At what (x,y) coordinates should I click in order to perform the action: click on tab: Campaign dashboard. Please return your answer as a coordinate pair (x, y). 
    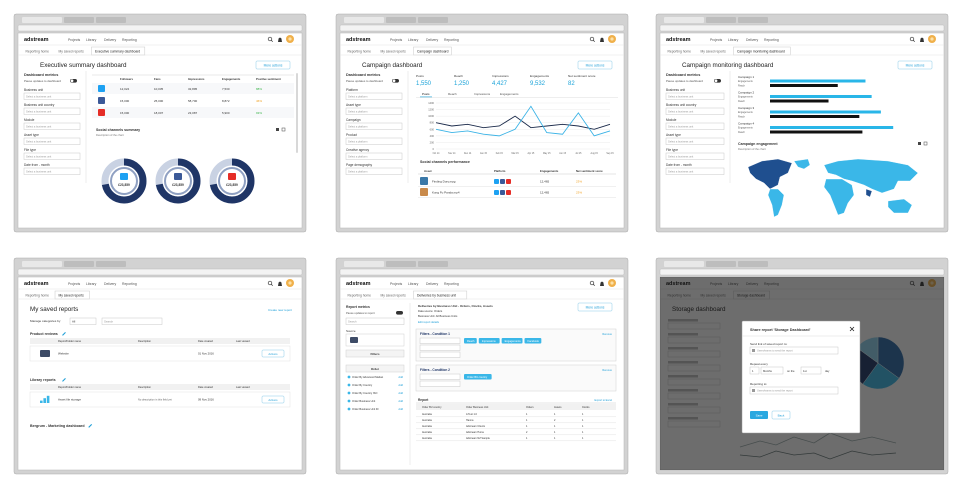
    Looking at the image, I should click on (433, 52).